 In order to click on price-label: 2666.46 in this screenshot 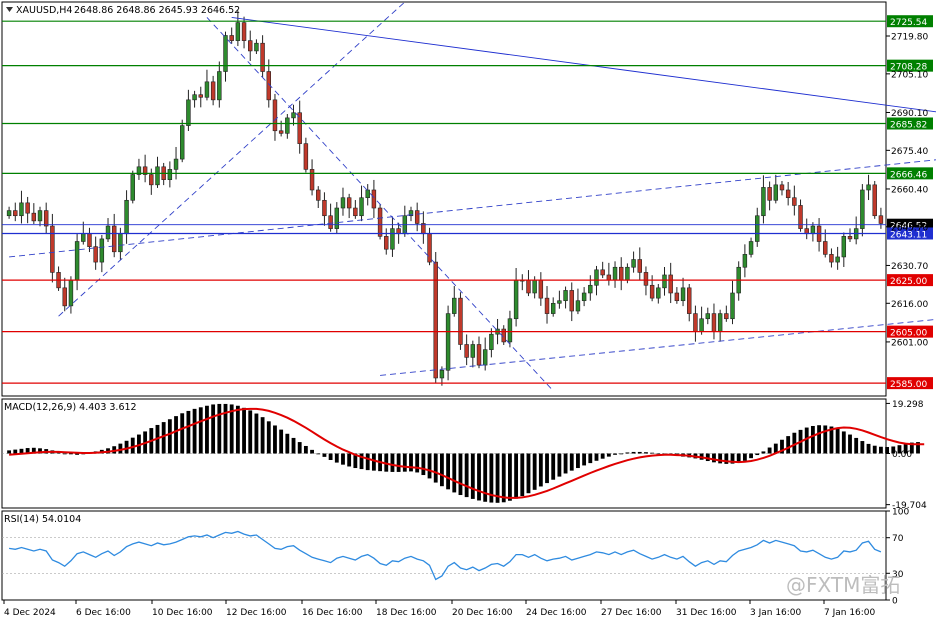, I will do `click(908, 175)`.